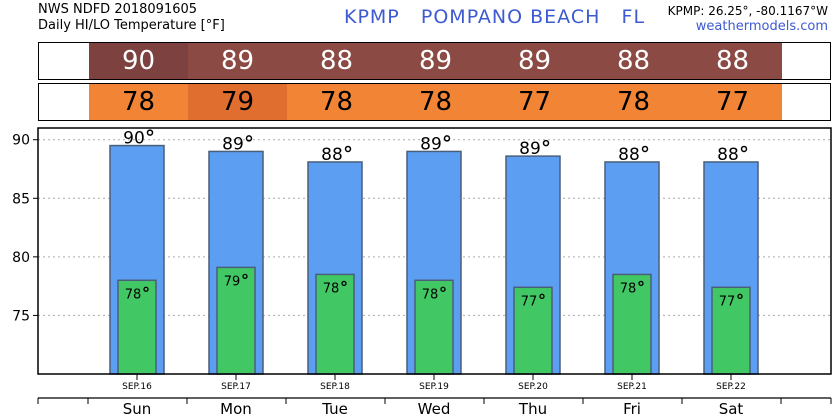 This screenshot has height=420, width=840. What do you see at coordinates (335, 387) in the screenshot?
I see `date-label: SEP.18` at bounding box center [335, 387].